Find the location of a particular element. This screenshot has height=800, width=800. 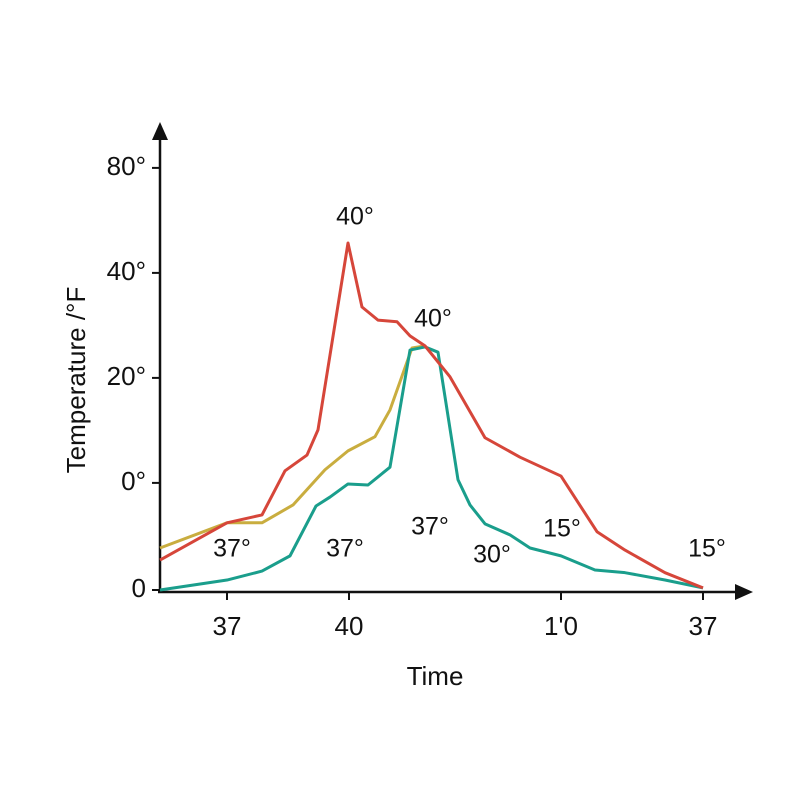

x-tick-label: 40 is located at coordinates (349, 626).